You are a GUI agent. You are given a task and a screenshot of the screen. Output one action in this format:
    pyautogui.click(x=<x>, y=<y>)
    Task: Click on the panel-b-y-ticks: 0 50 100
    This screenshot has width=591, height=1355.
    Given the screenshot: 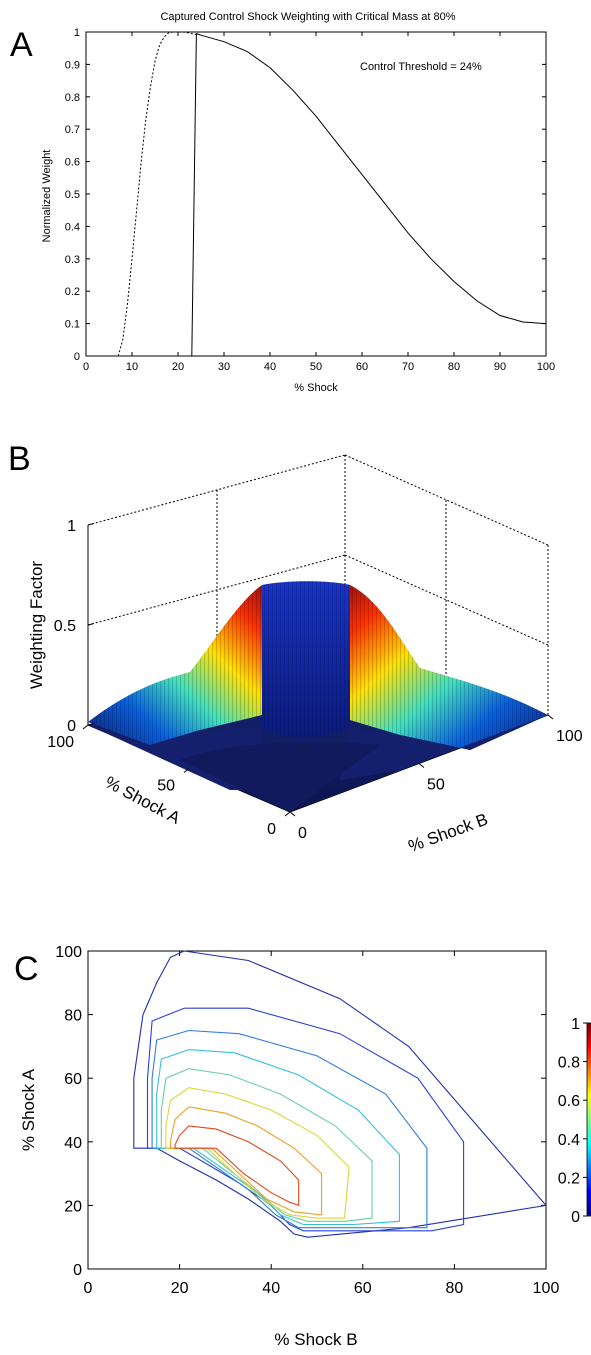 What is the action you would take?
    pyautogui.click(x=169, y=781)
    